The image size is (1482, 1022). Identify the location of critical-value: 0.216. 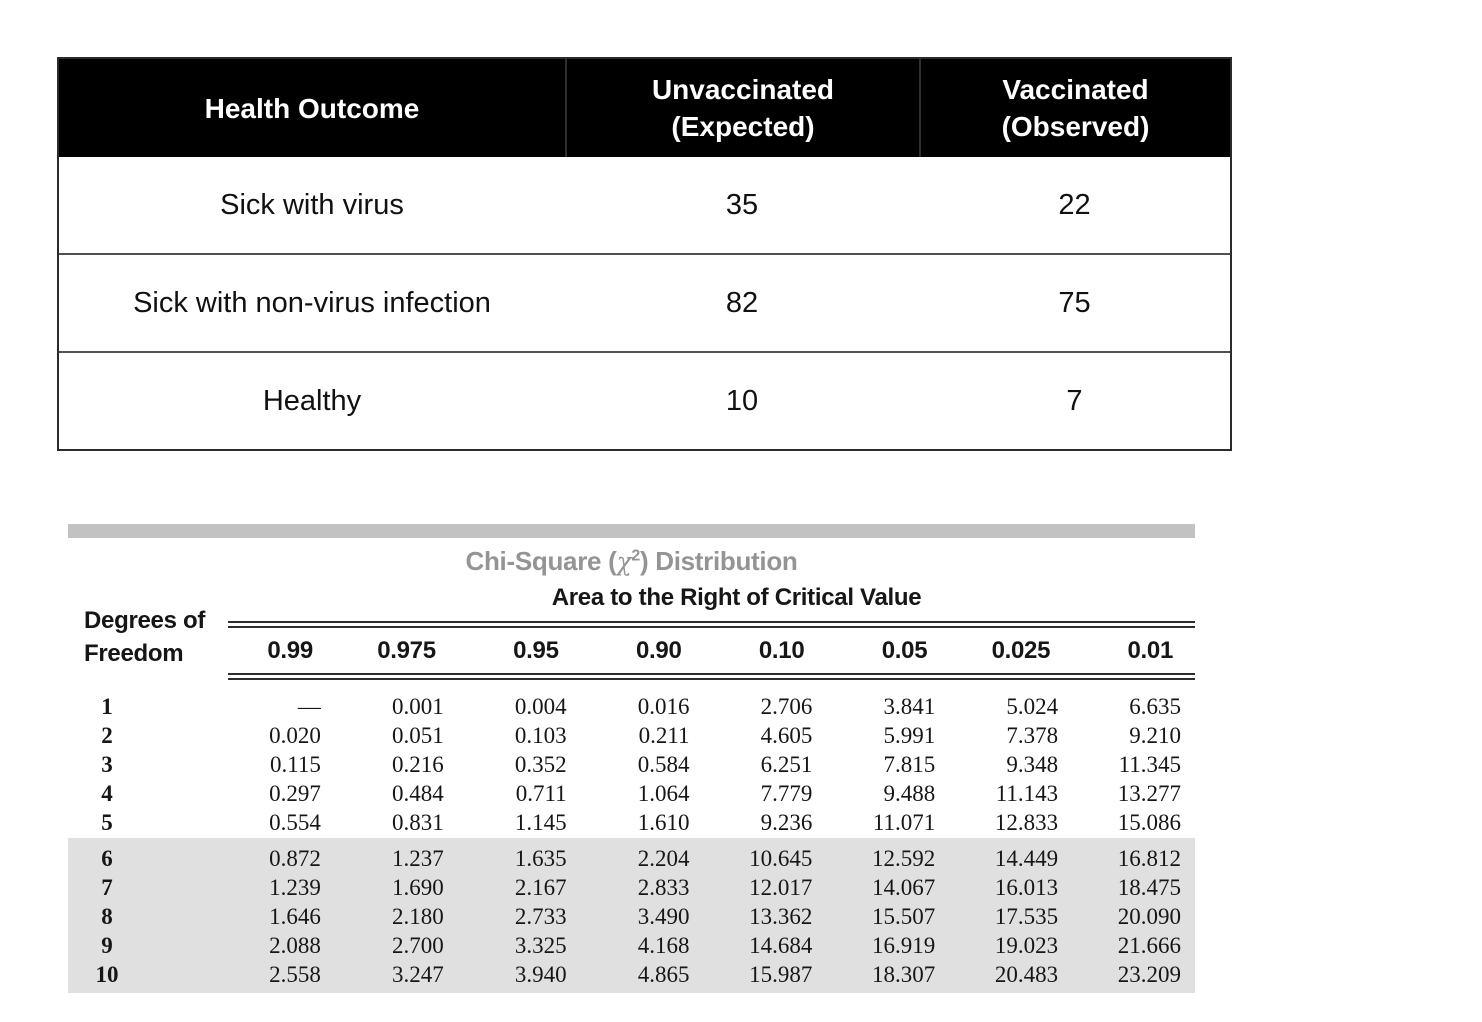
(418, 764).